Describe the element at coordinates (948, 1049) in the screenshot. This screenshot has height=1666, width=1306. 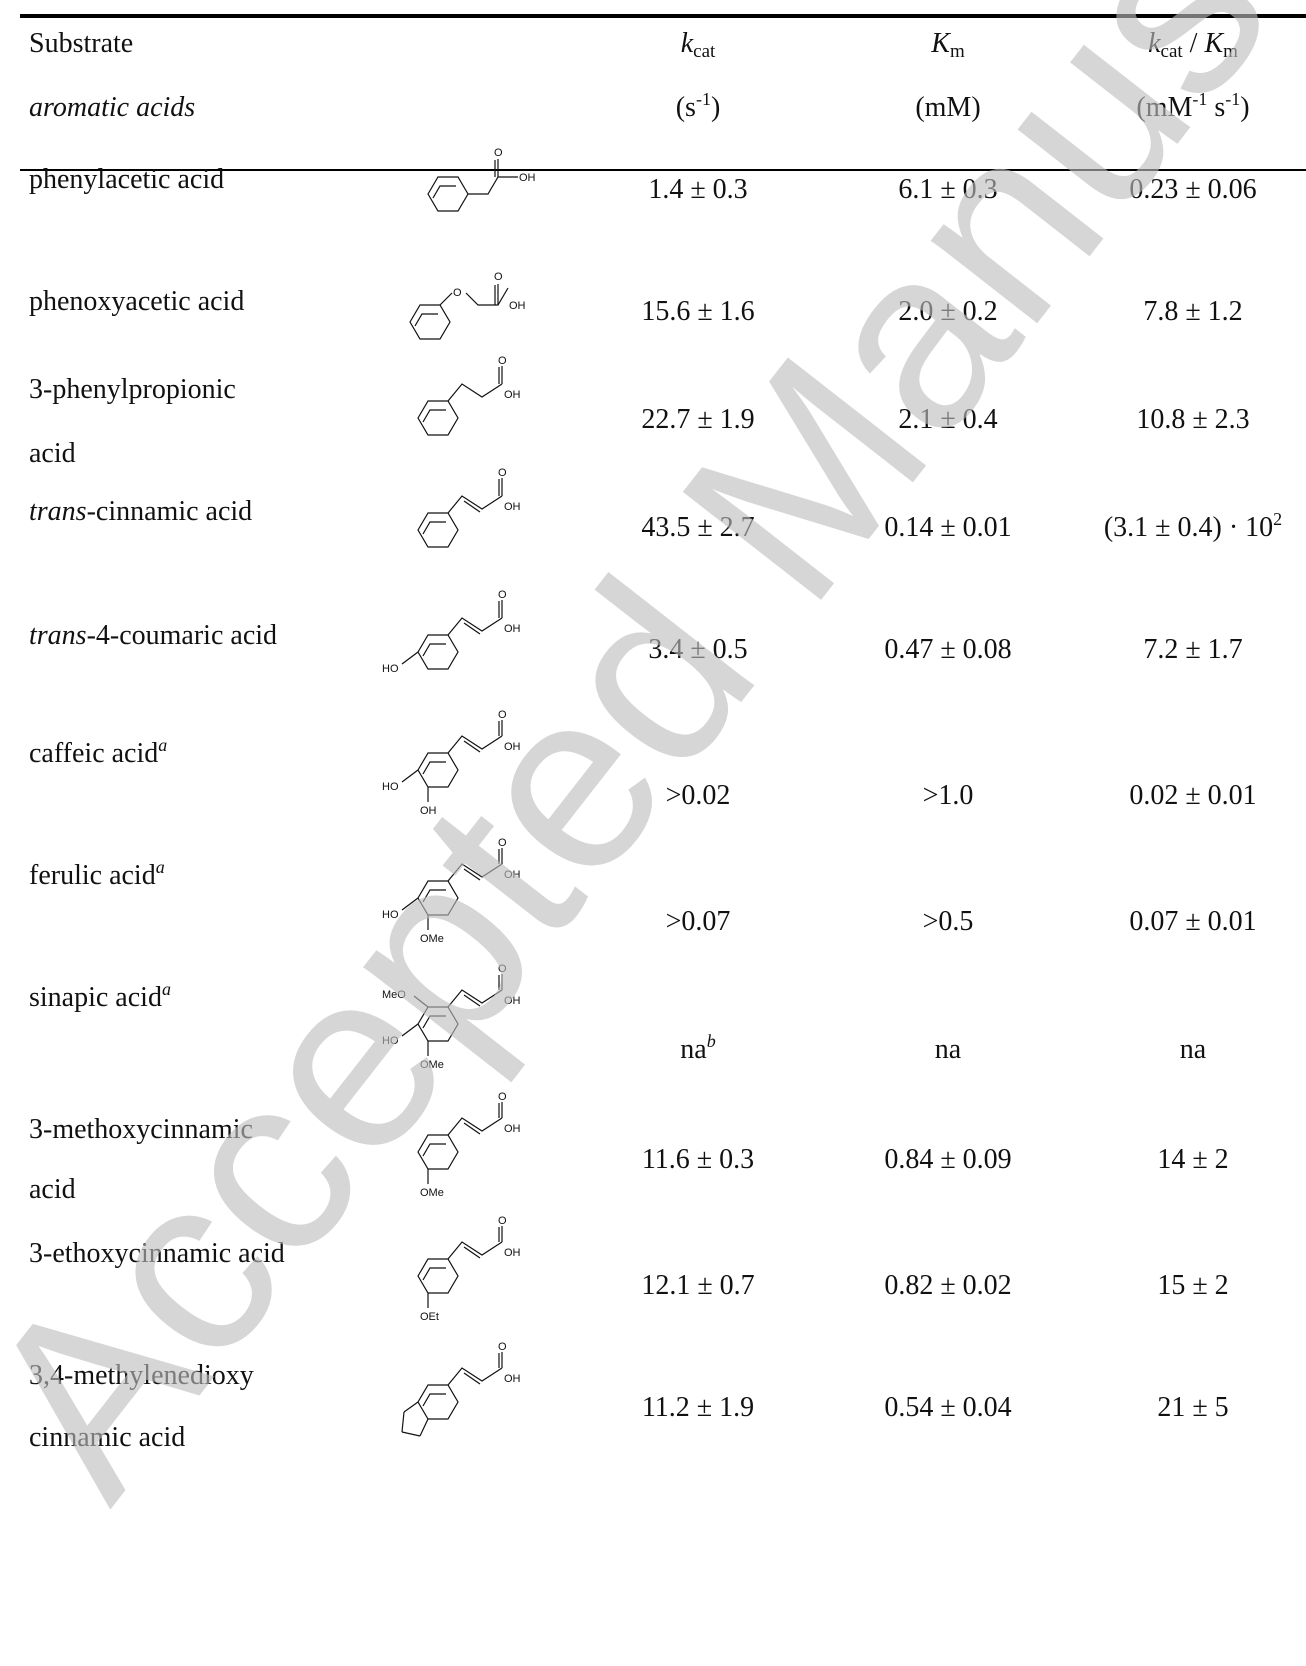
I see `km-value: na` at that location.